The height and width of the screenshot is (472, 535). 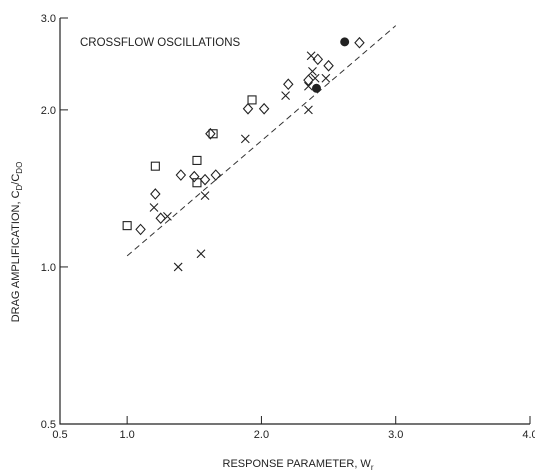 I want to click on x-tick-label: 3.0, so click(x=395, y=435).